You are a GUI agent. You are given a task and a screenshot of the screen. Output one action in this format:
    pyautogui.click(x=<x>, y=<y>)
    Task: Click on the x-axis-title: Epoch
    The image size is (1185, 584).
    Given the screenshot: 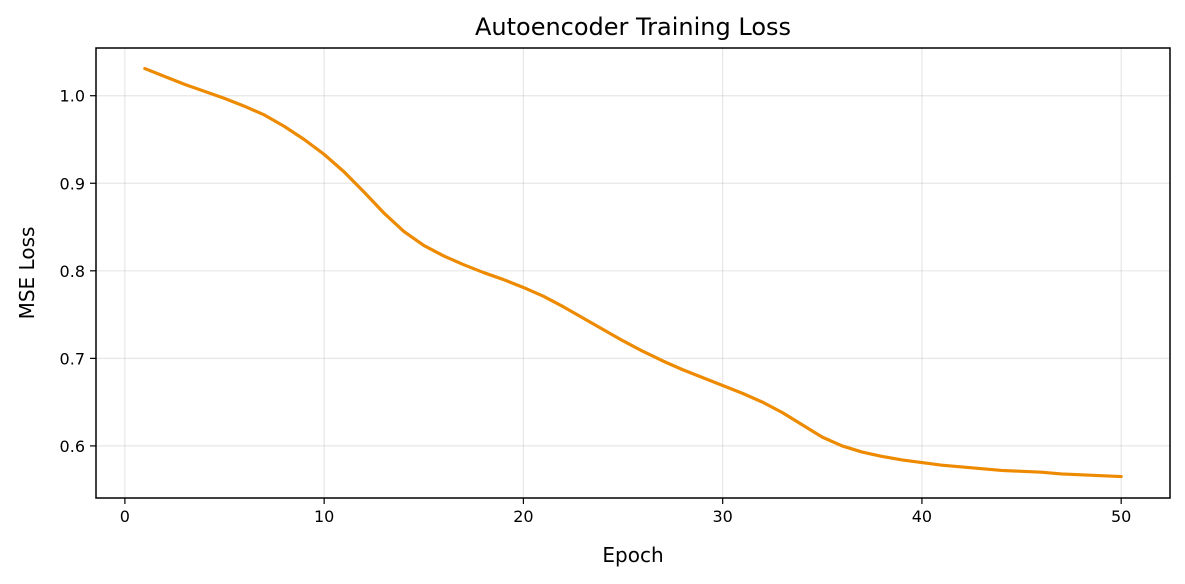 What is the action you would take?
    pyautogui.click(x=632, y=555)
    